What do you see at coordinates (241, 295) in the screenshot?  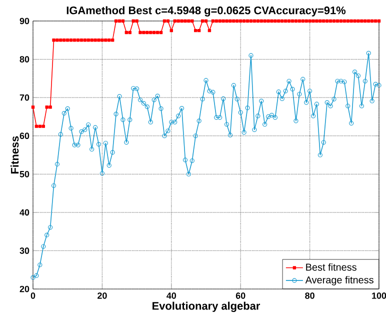 I see `x-tick-label: 60` at bounding box center [241, 295].